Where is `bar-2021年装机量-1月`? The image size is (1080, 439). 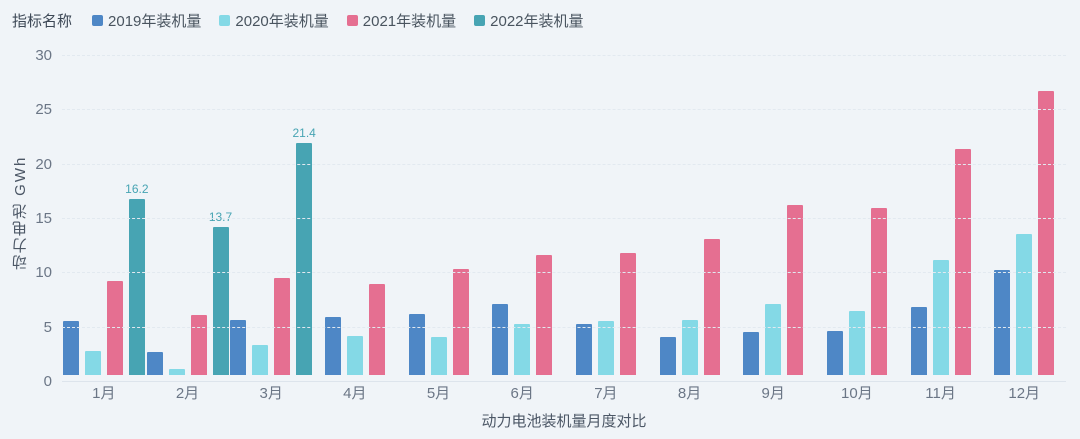
bar-2021年装机量-1月 is located at coordinates (114, 328).